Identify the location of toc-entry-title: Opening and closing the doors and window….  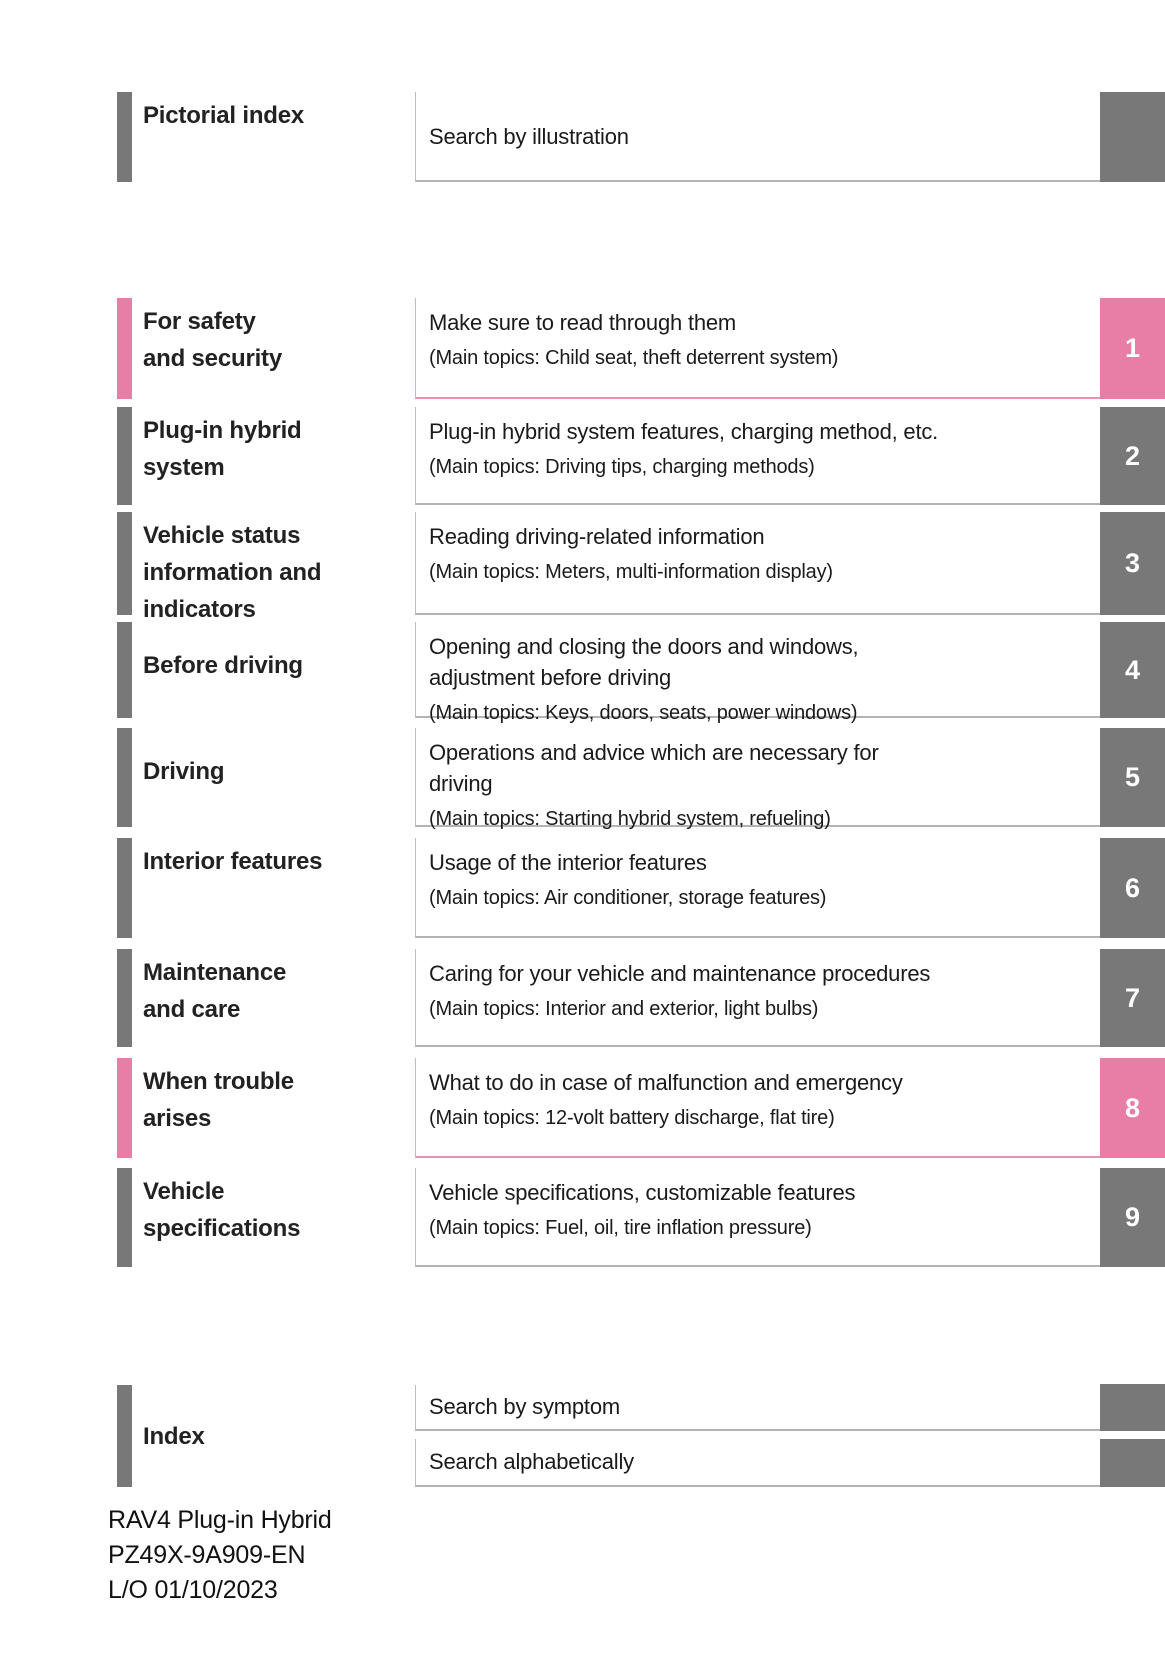
(644, 646).